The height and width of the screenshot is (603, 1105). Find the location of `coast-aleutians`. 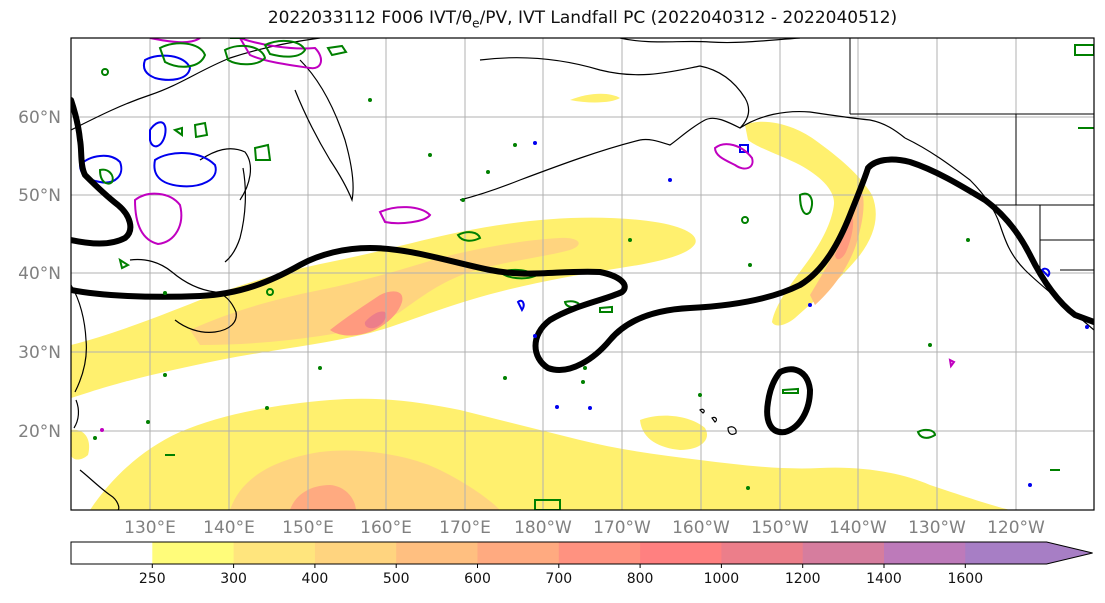

coast-aleutians is located at coordinates (550, 170).